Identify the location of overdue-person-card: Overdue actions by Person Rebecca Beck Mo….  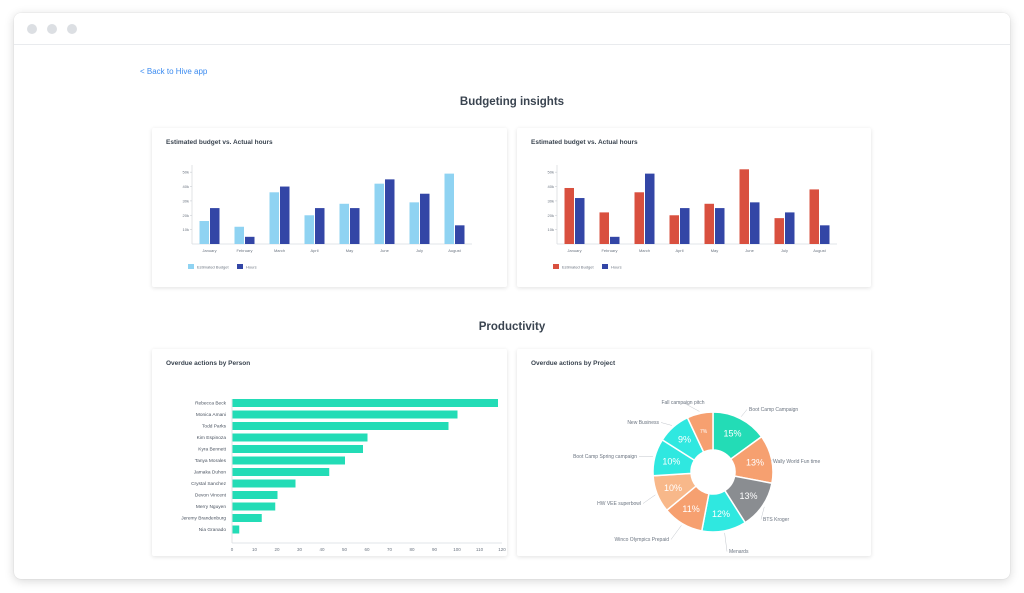
(329, 452).